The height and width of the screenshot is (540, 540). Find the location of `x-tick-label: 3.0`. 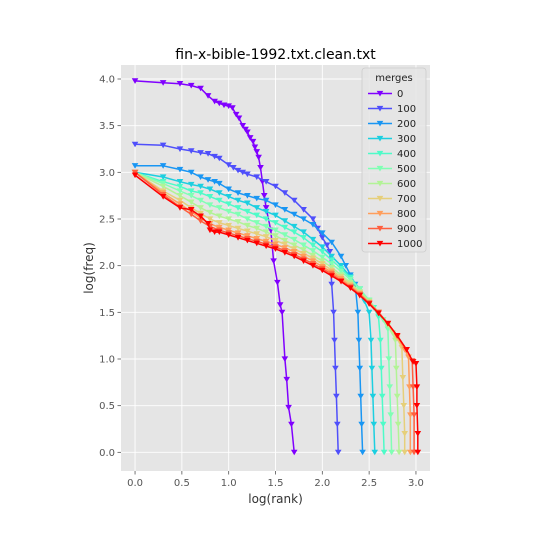

x-tick-label: 3.0 is located at coordinates (416, 483).